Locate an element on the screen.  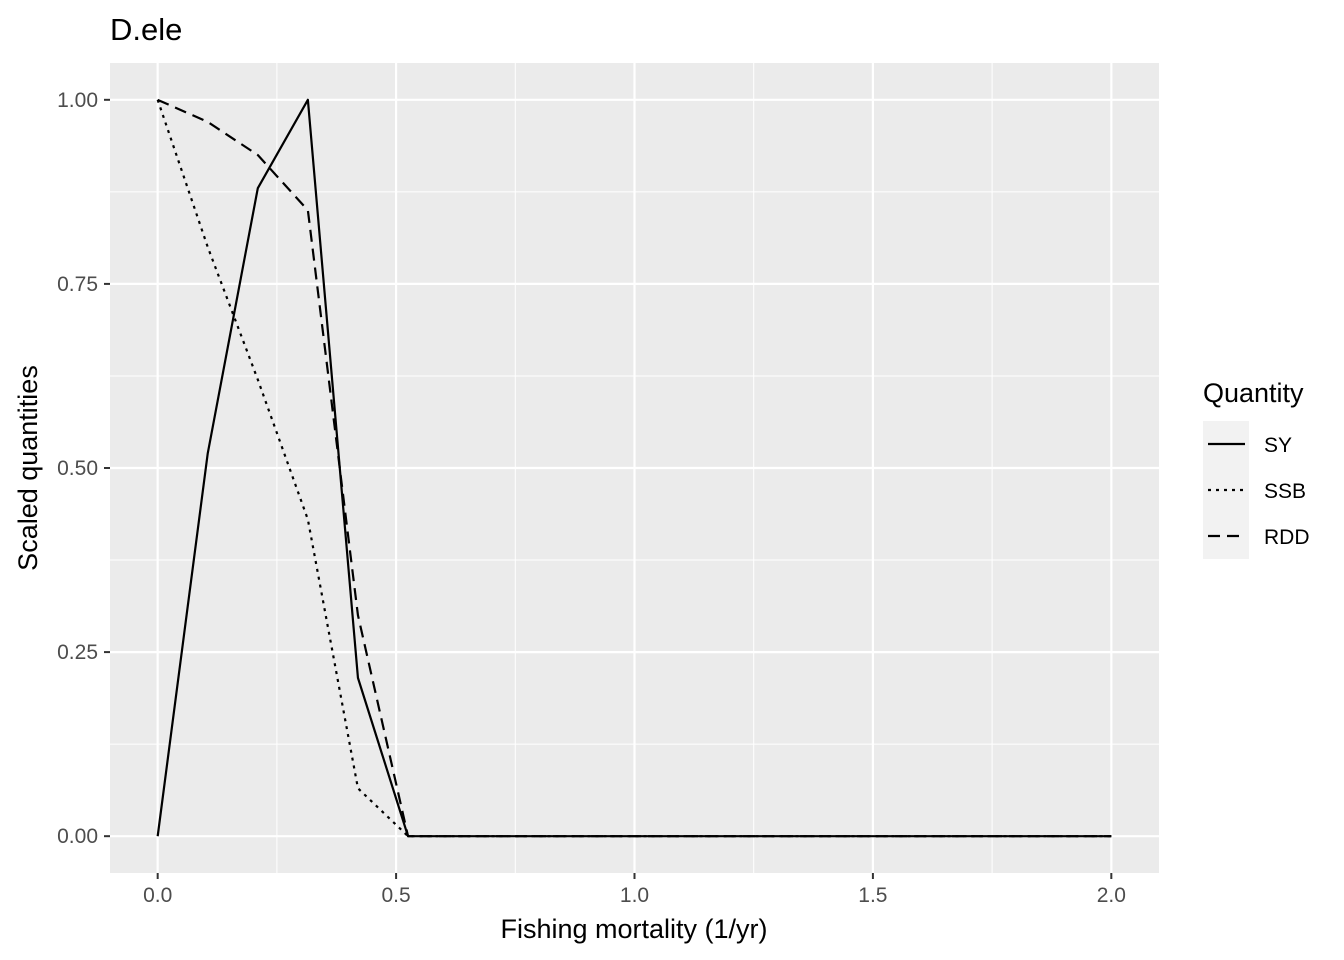
legend-label-rdd: RDD is located at coordinates (1287, 537).